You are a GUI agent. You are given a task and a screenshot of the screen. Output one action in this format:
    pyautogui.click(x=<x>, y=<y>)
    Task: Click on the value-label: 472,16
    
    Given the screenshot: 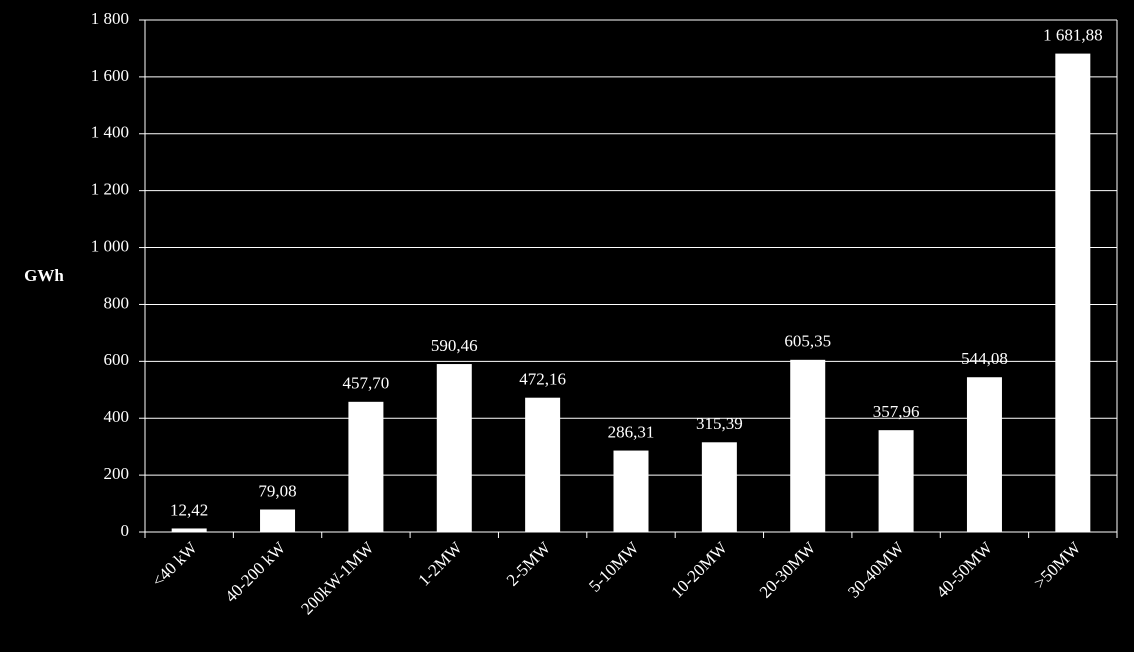 What is the action you would take?
    pyautogui.click(x=542, y=379)
    